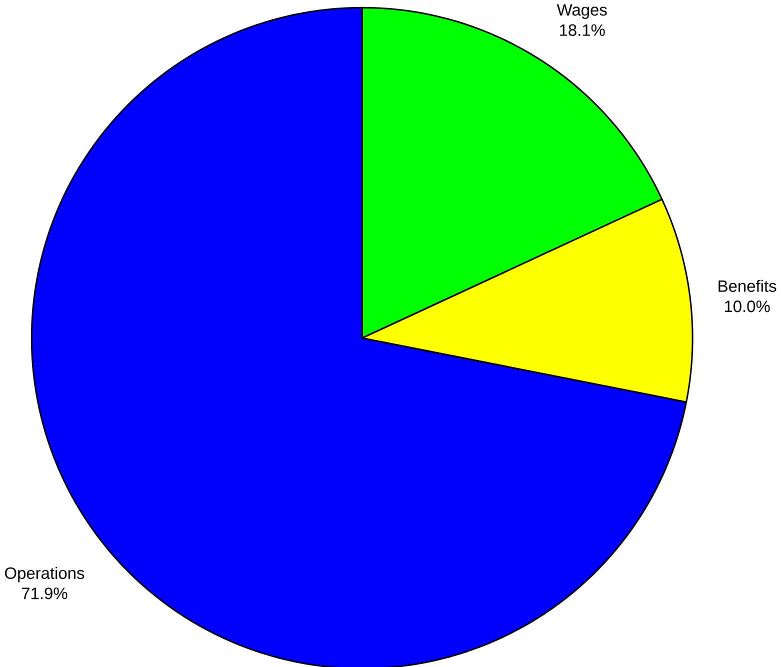  Describe the element at coordinates (747, 306) in the screenshot. I see `data-label: 10.0%` at that location.